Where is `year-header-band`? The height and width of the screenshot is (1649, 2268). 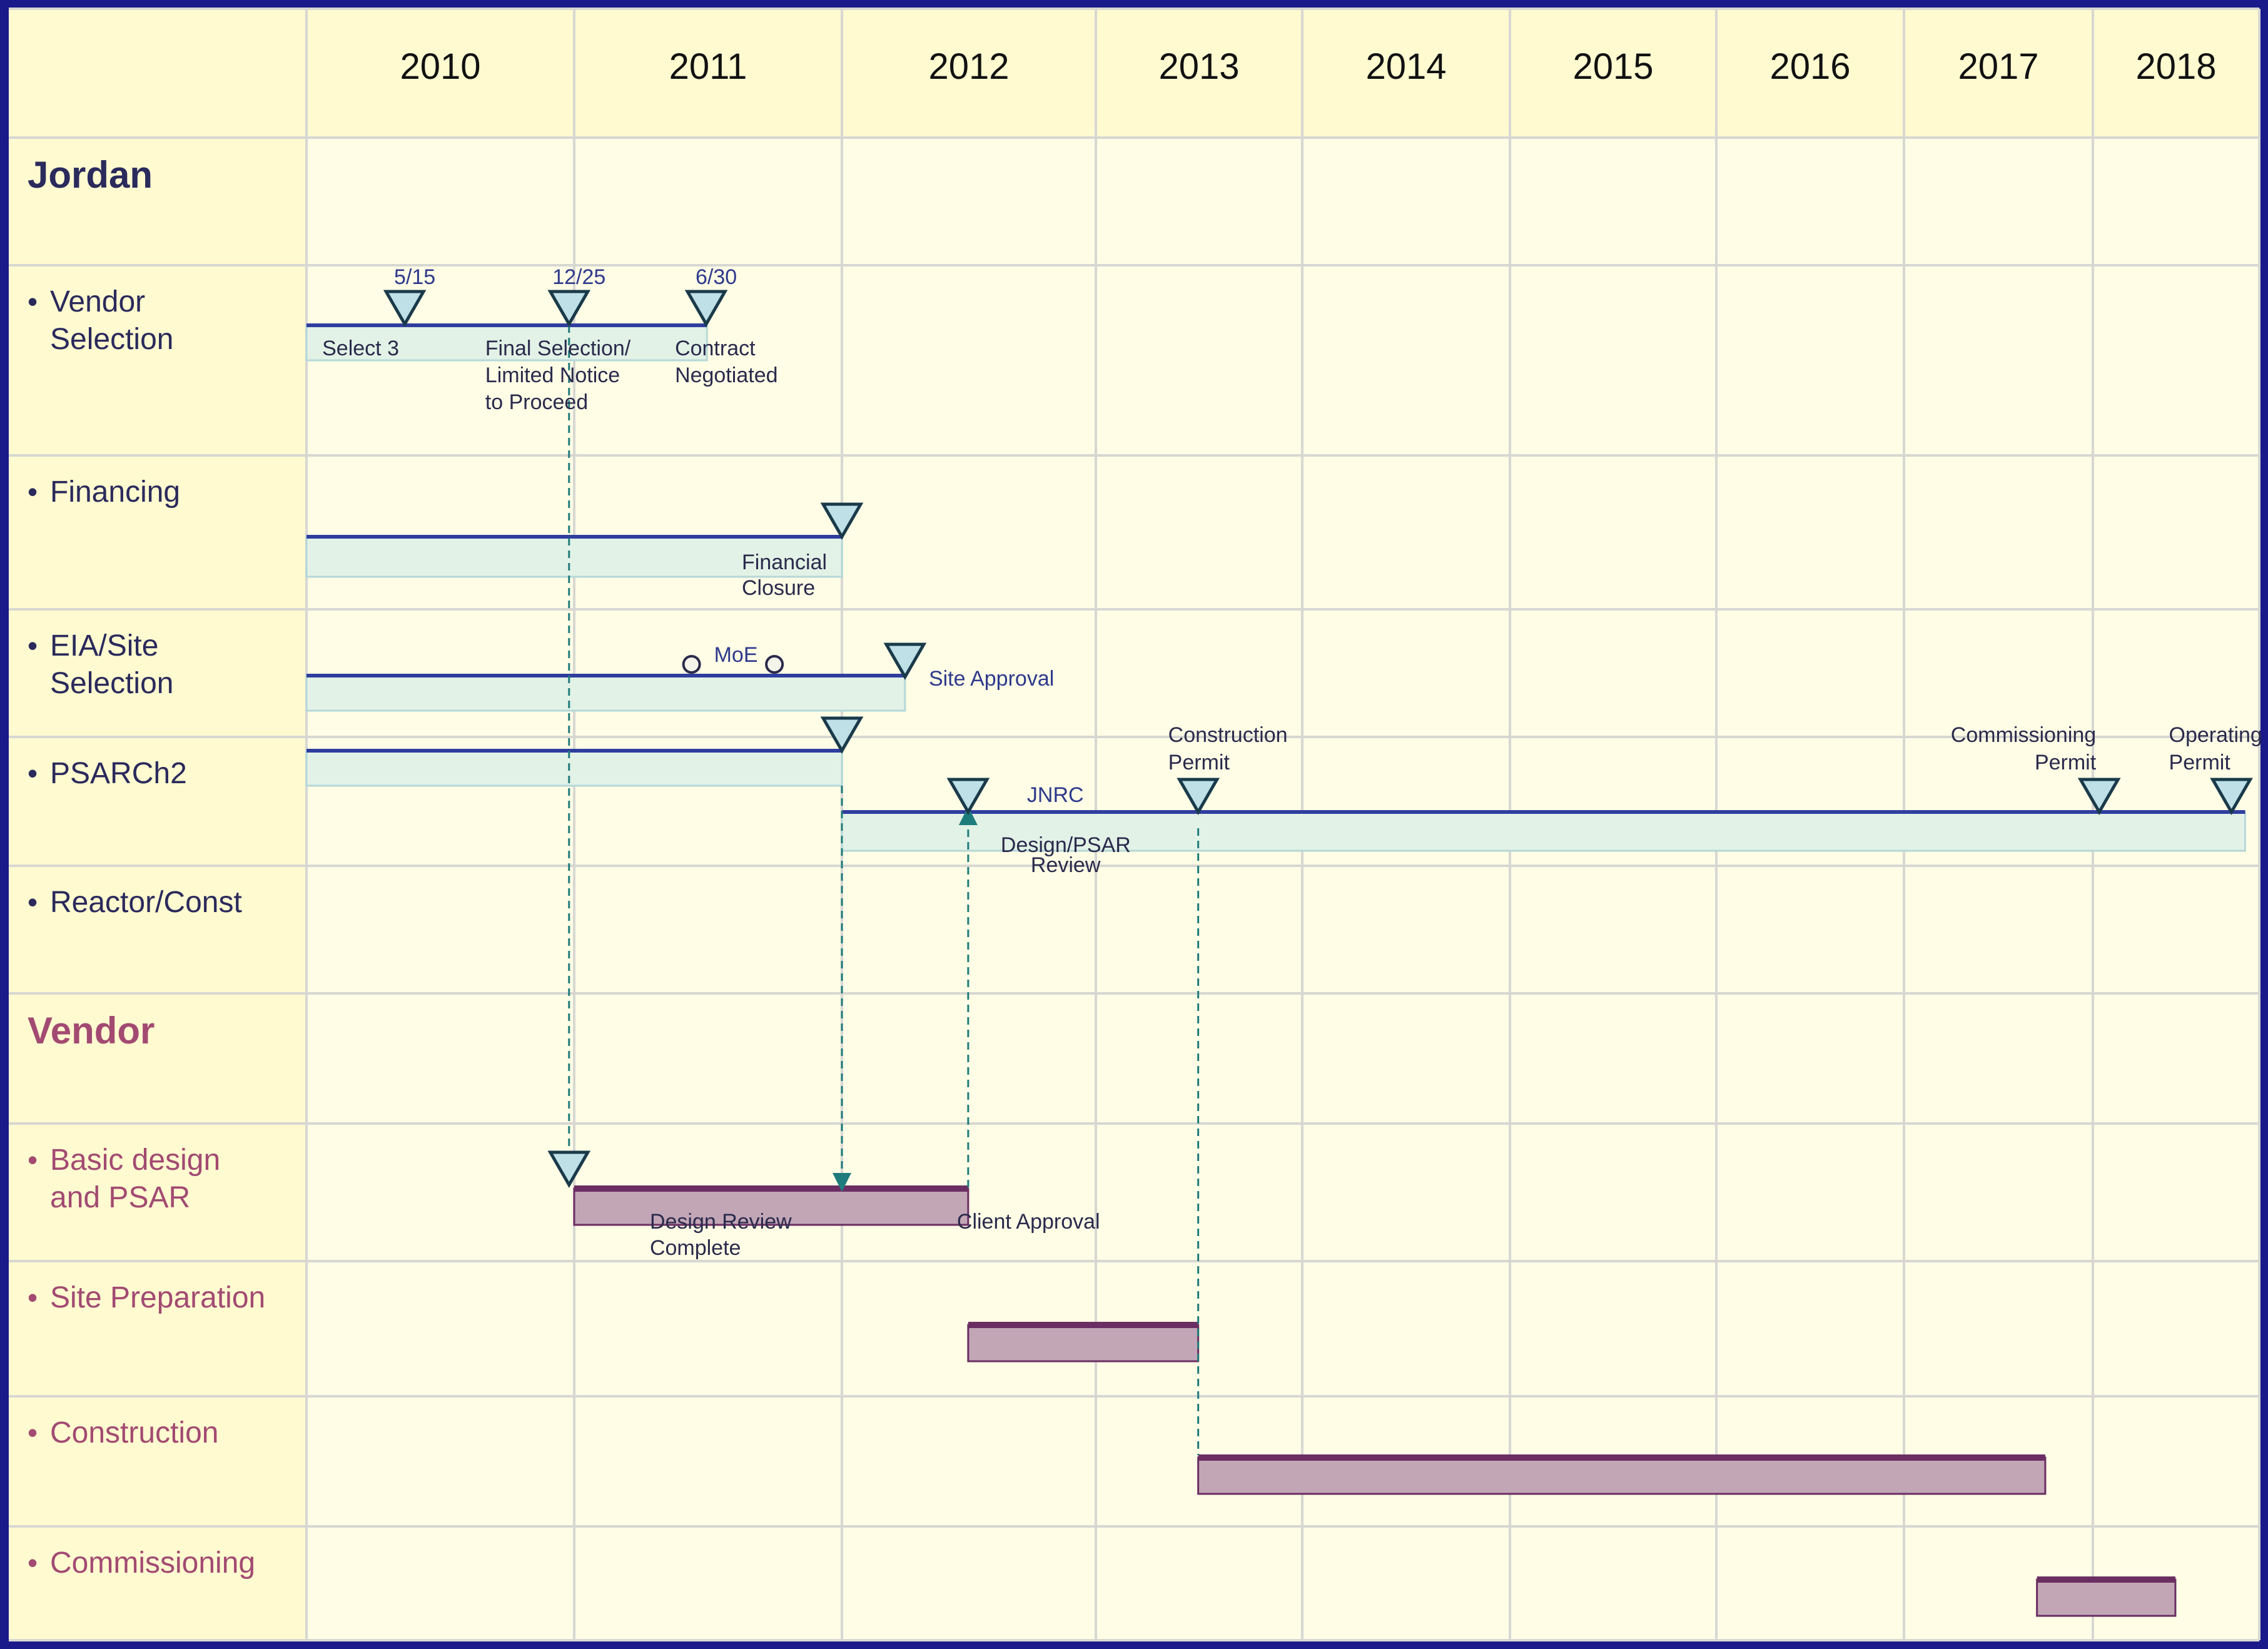 year-header-band is located at coordinates (1134, 73).